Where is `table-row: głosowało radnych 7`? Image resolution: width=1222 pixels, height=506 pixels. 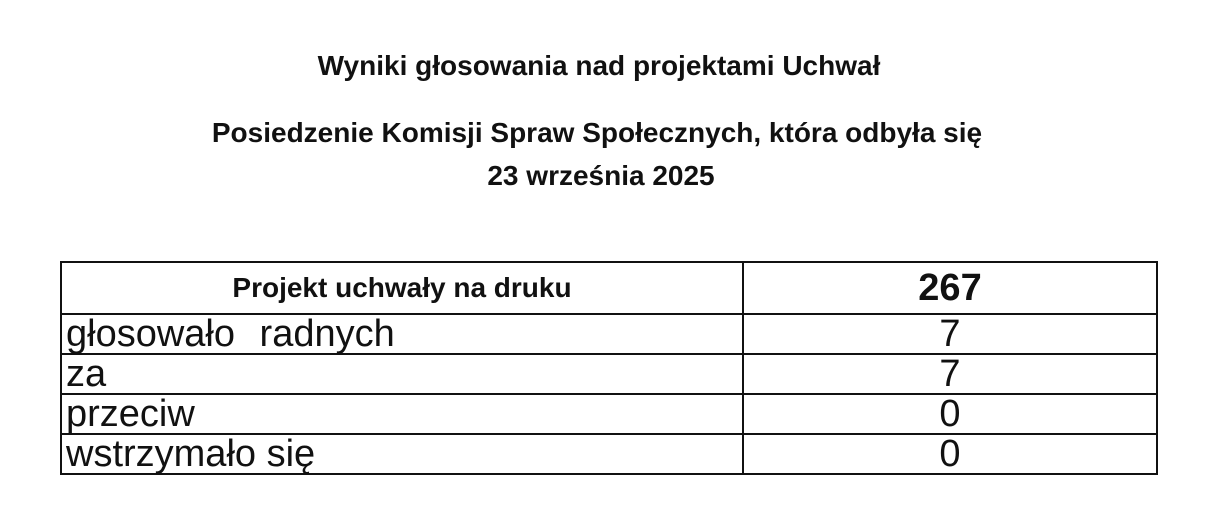 table-row: głosowało radnych 7 is located at coordinates (609, 334).